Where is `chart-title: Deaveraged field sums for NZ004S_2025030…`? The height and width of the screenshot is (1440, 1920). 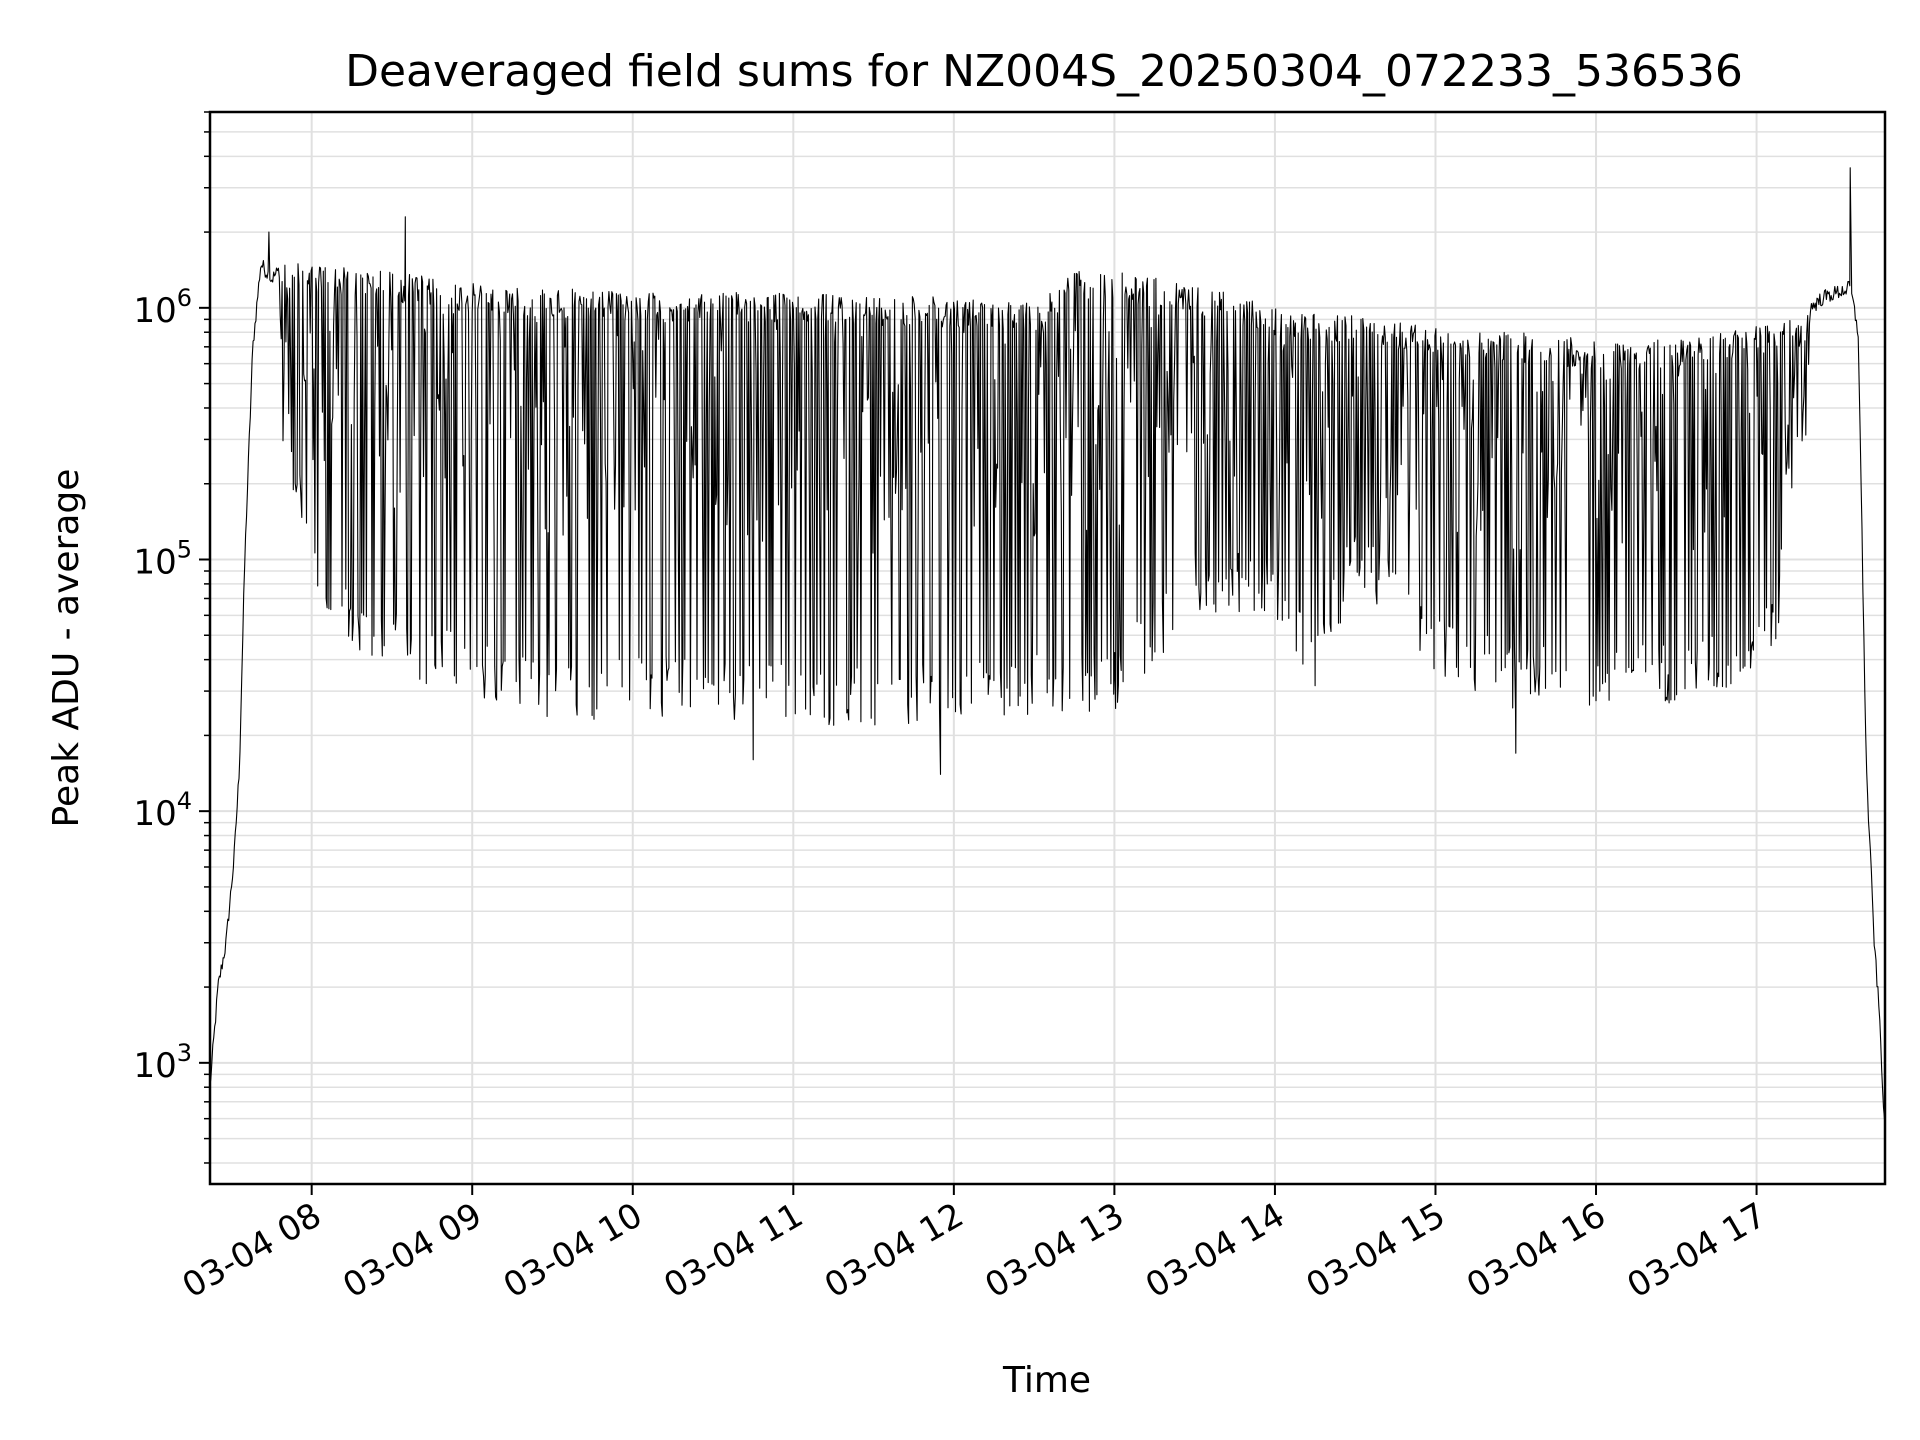
chart-title: Deaveraged field sums for NZ004S_2025030… is located at coordinates (1044, 71).